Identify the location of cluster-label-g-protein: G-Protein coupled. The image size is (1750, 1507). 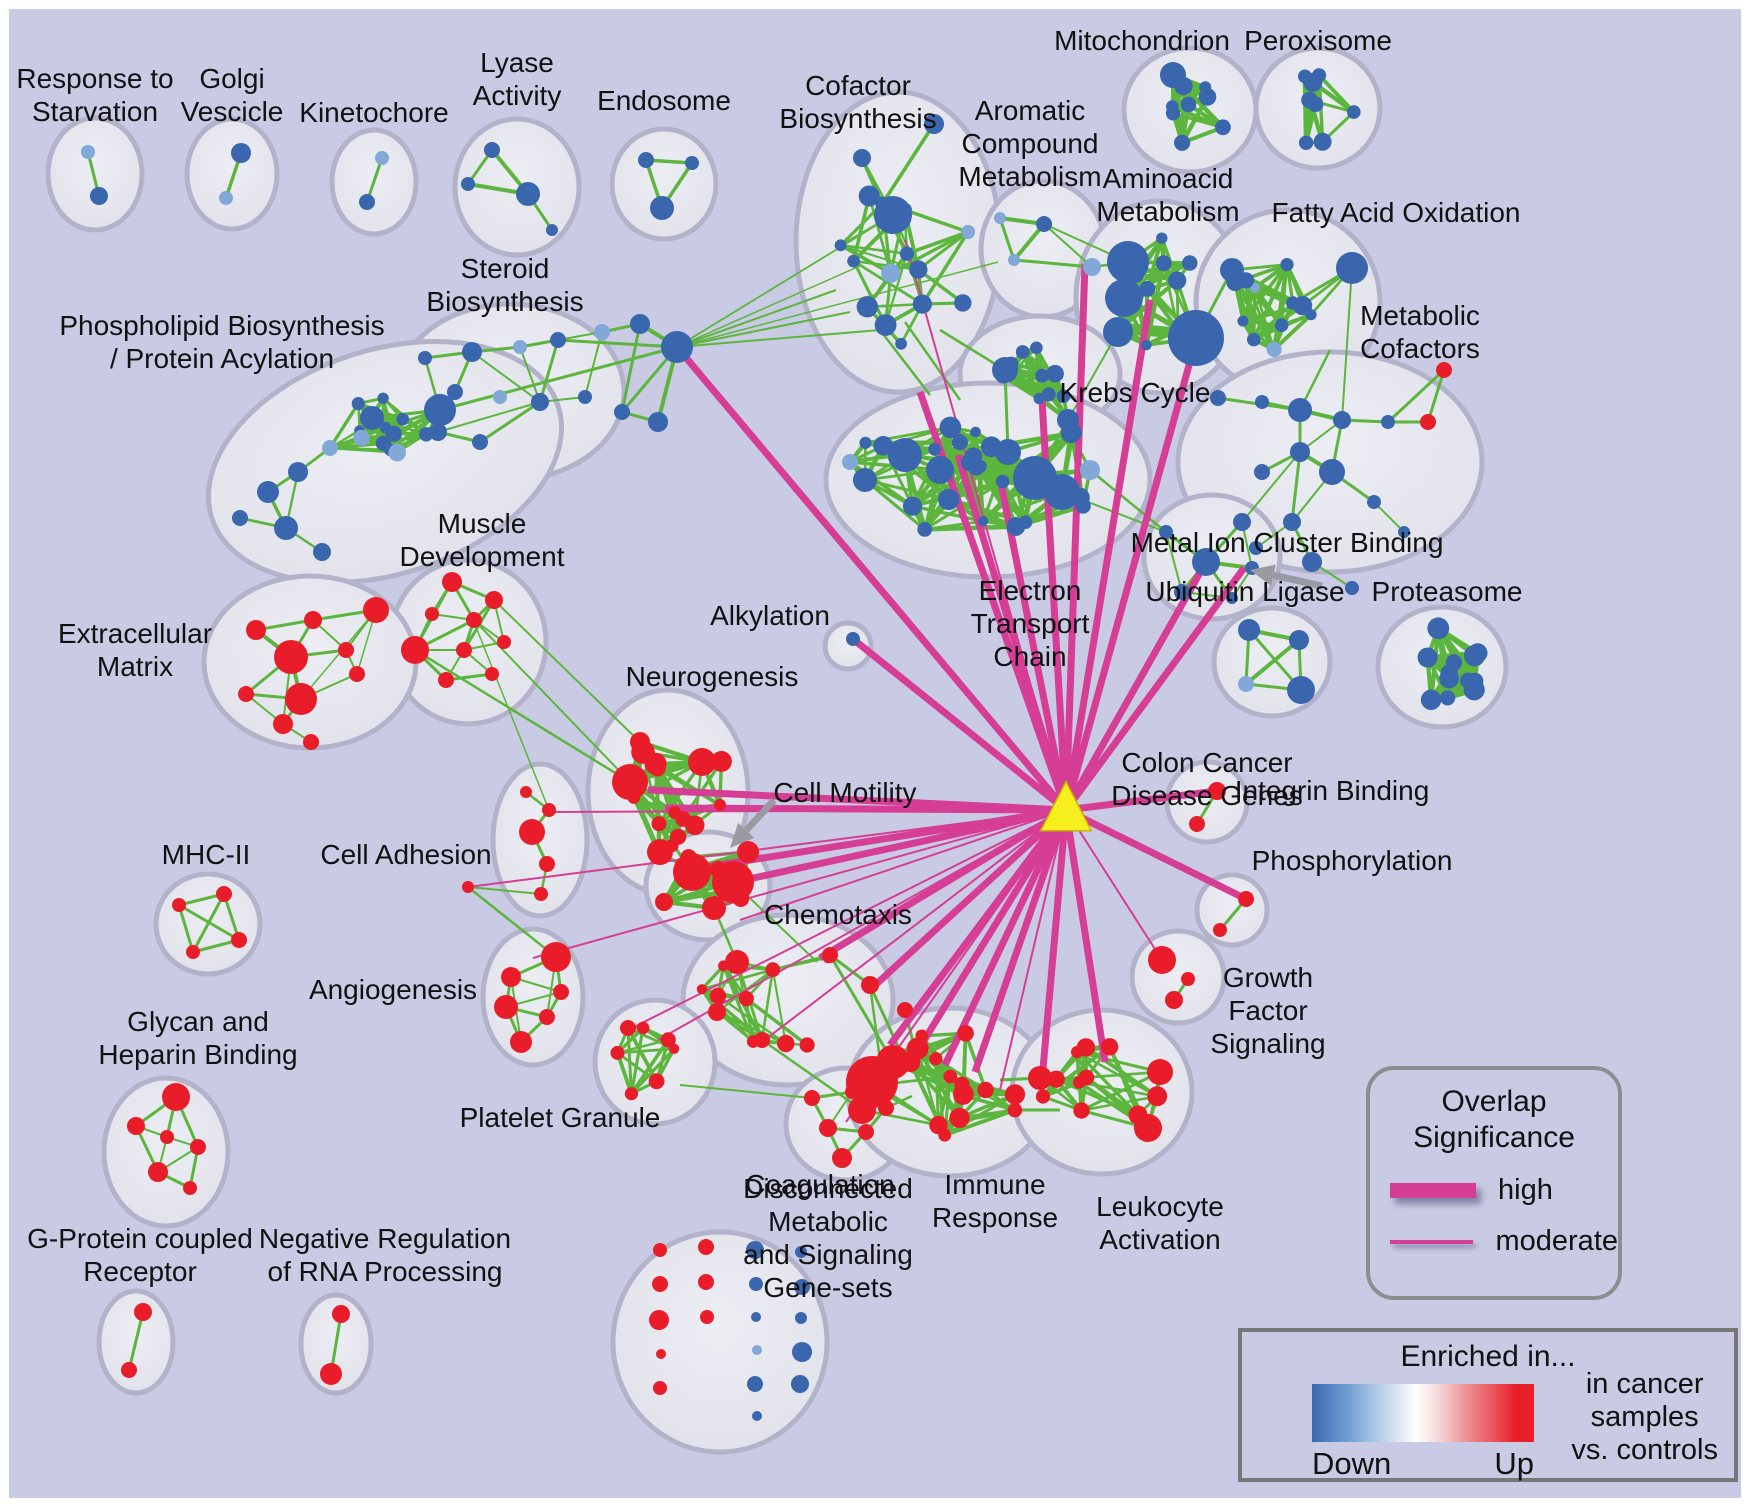
(140, 1238).